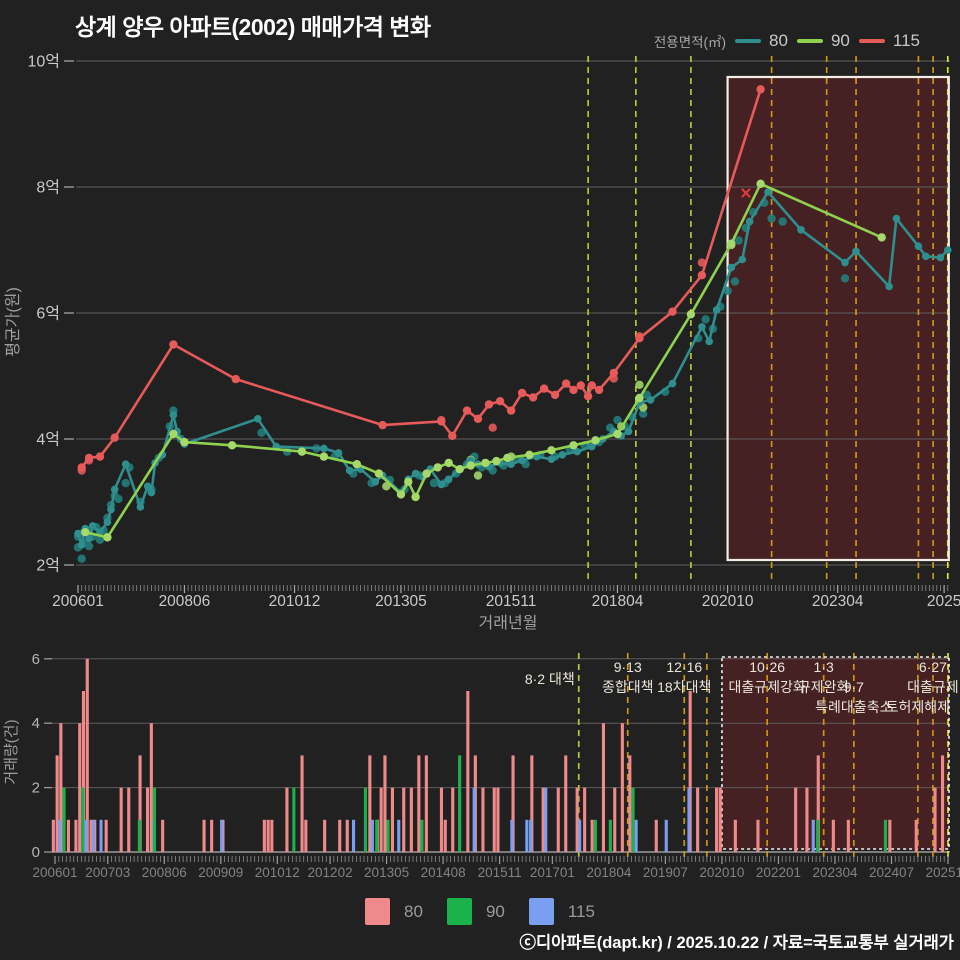 This screenshot has height=960, width=960. Describe the element at coordinates (36, 723) in the screenshot. I see `svg-text: 4` at that location.